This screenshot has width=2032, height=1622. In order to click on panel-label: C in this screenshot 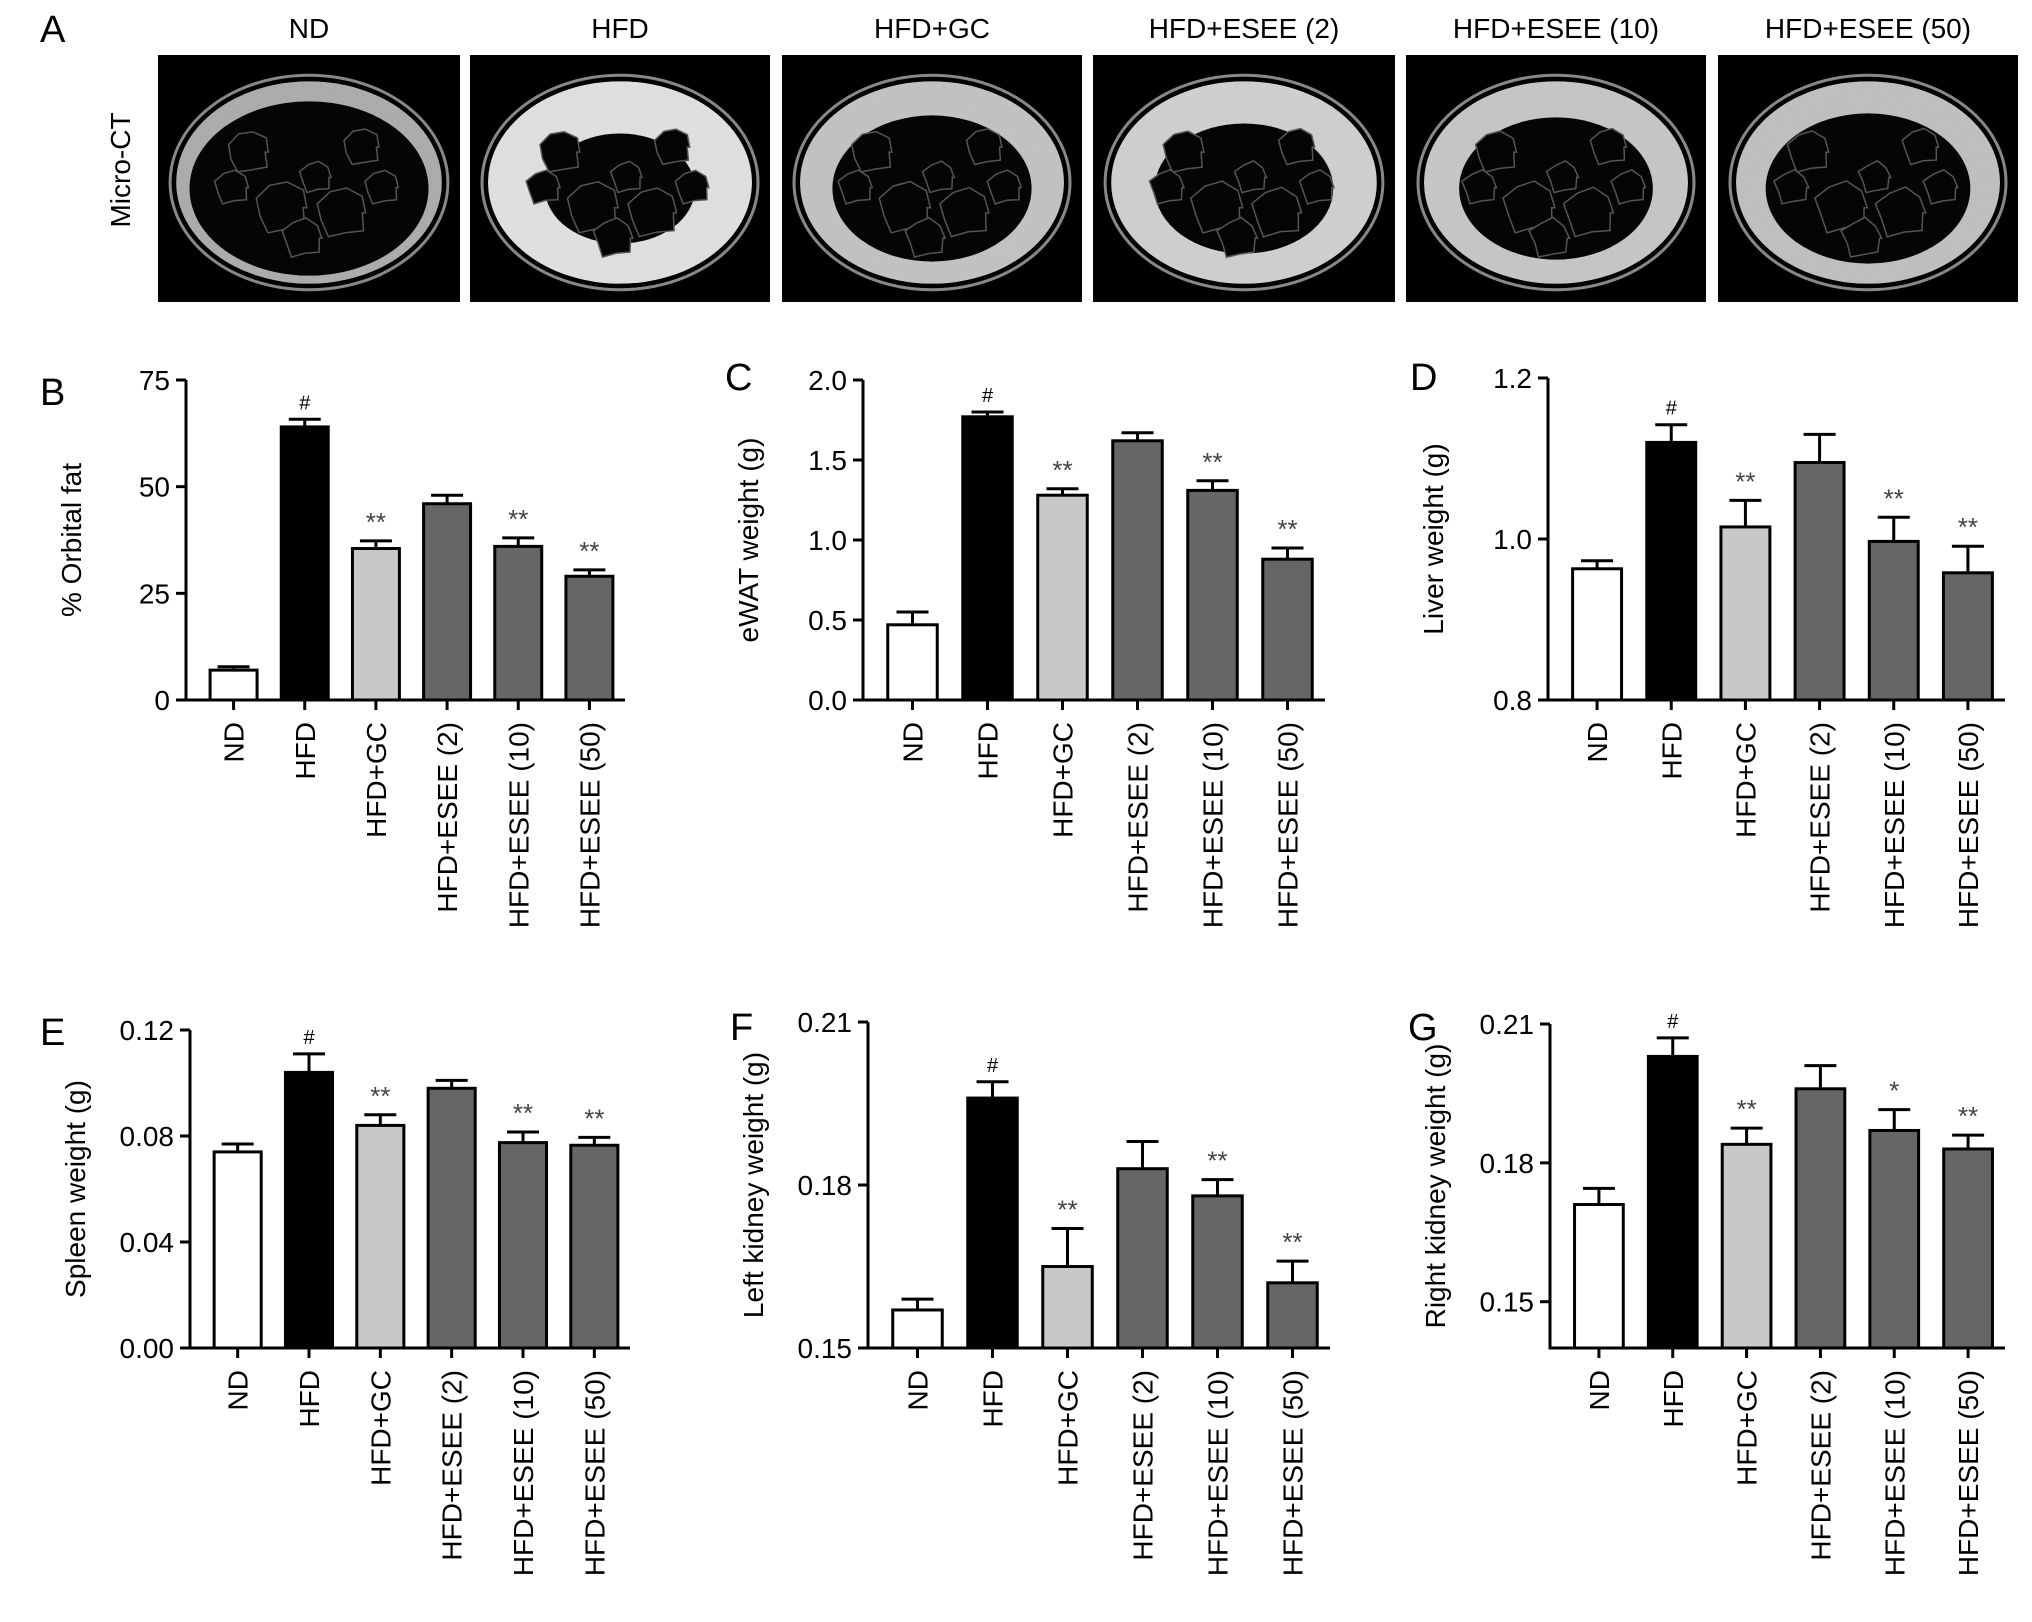, I will do `click(738, 378)`.